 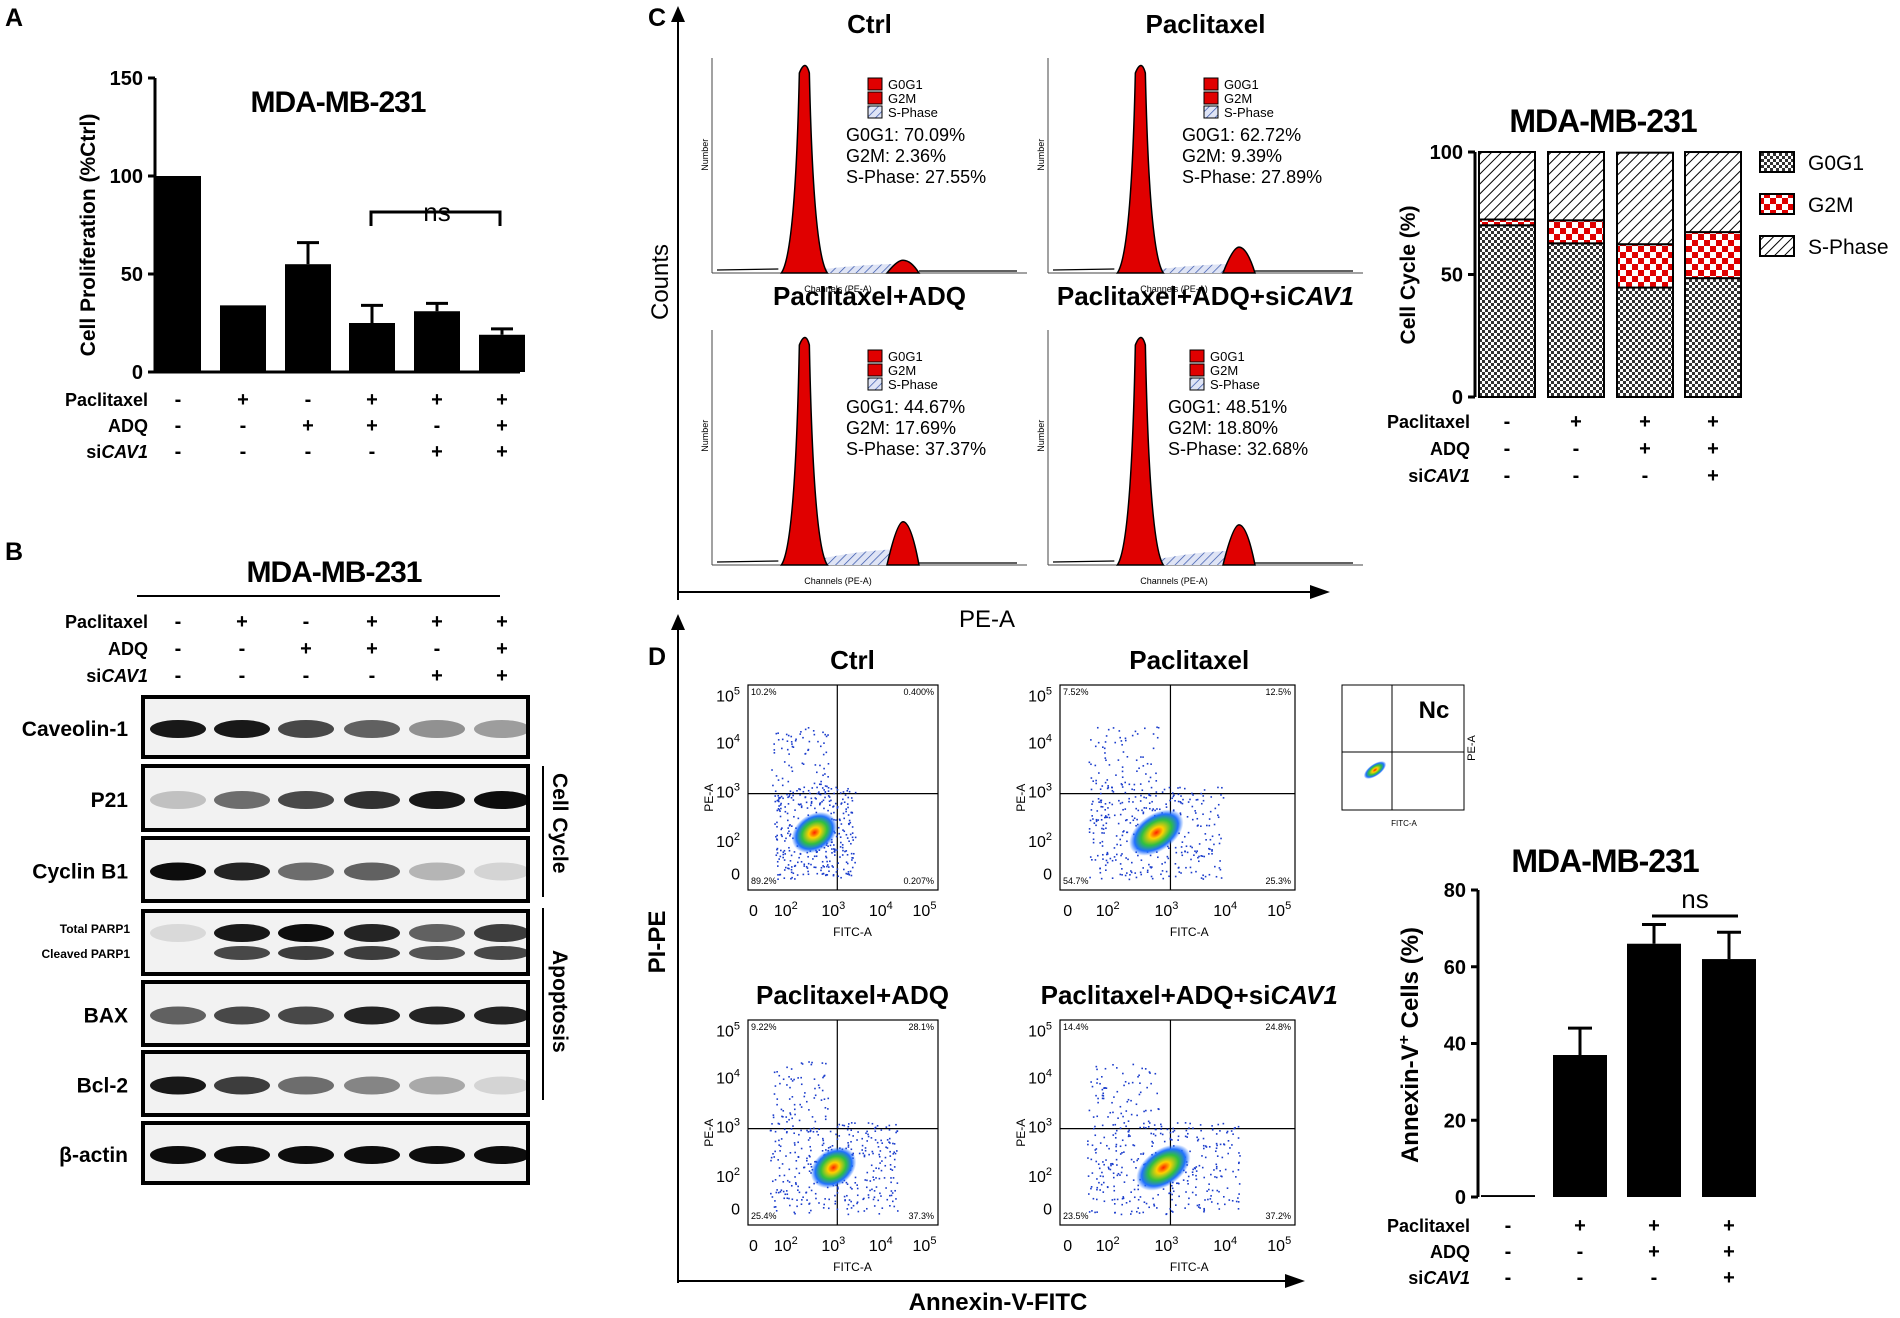 What do you see at coordinates (998, 1302) in the screenshot?
I see `panel-d-xlabel: Annexin-V-FITC` at bounding box center [998, 1302].